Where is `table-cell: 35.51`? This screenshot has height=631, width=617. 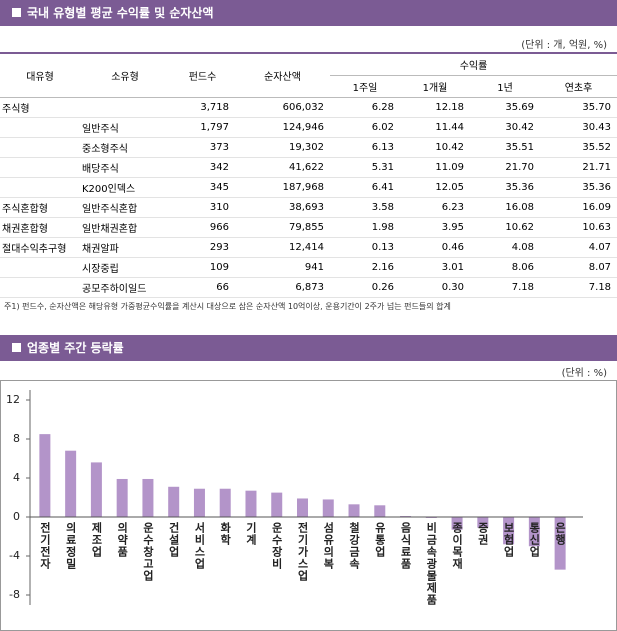
table-cell: 35.51 is located at coordinates (505, 147).